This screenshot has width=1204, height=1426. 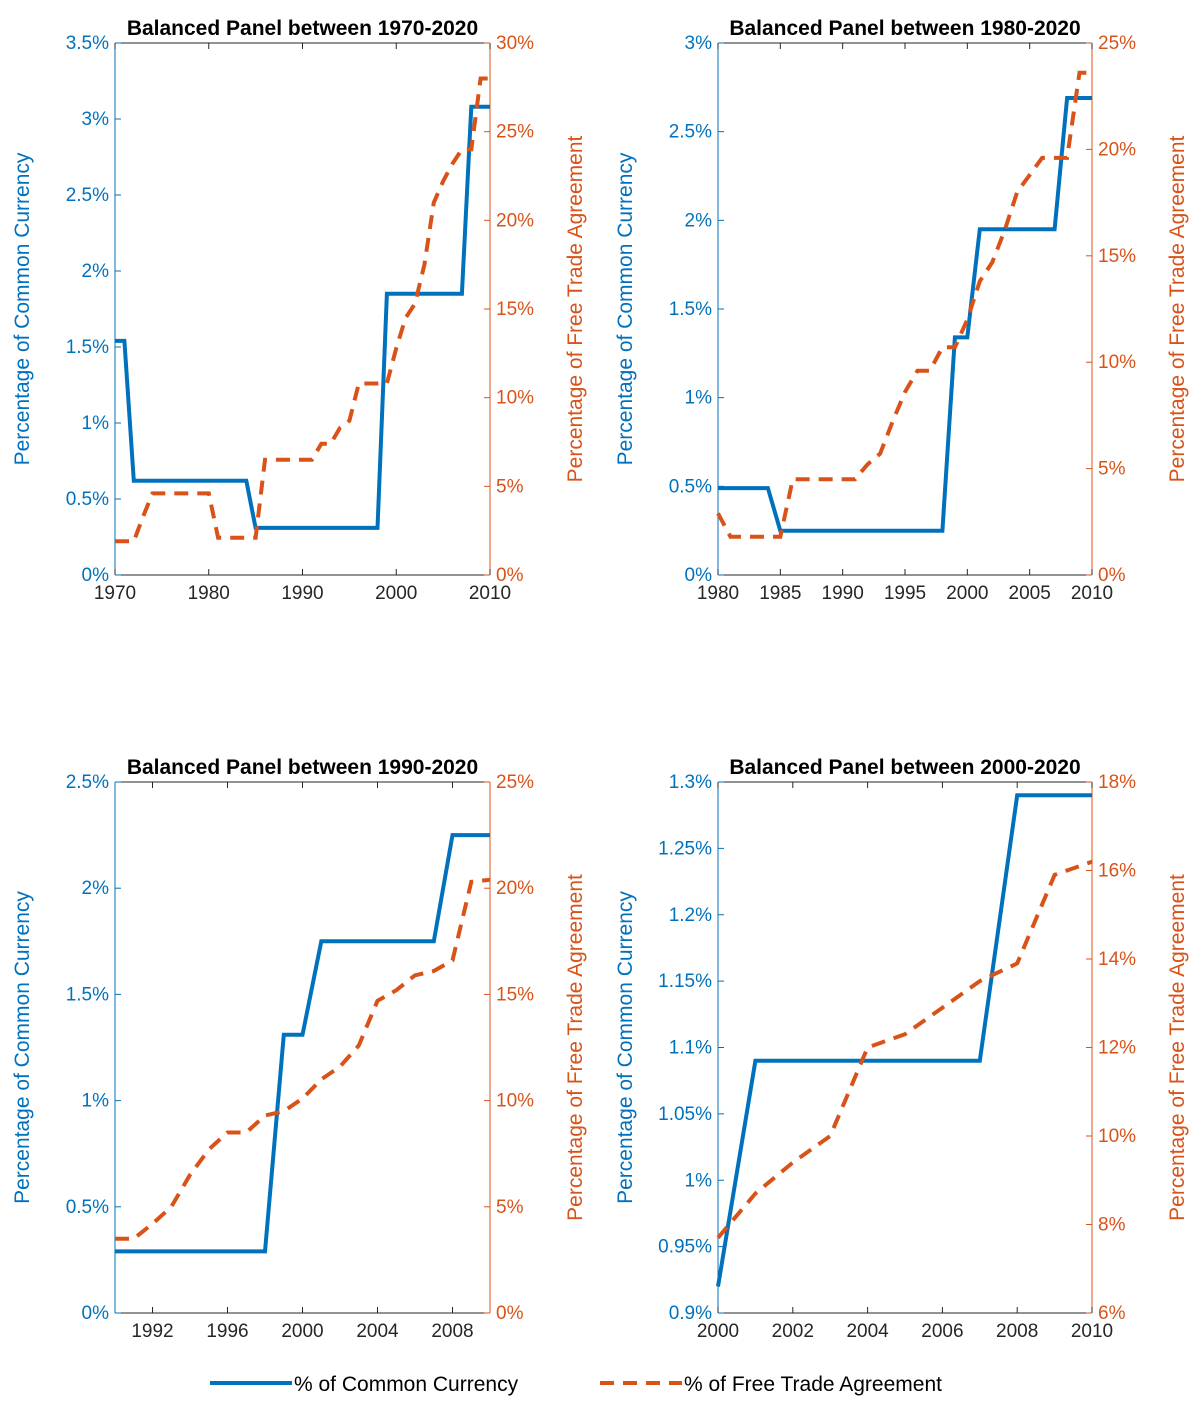 I want to click on x-tick-label: 1970, so click(x=115, y=593).